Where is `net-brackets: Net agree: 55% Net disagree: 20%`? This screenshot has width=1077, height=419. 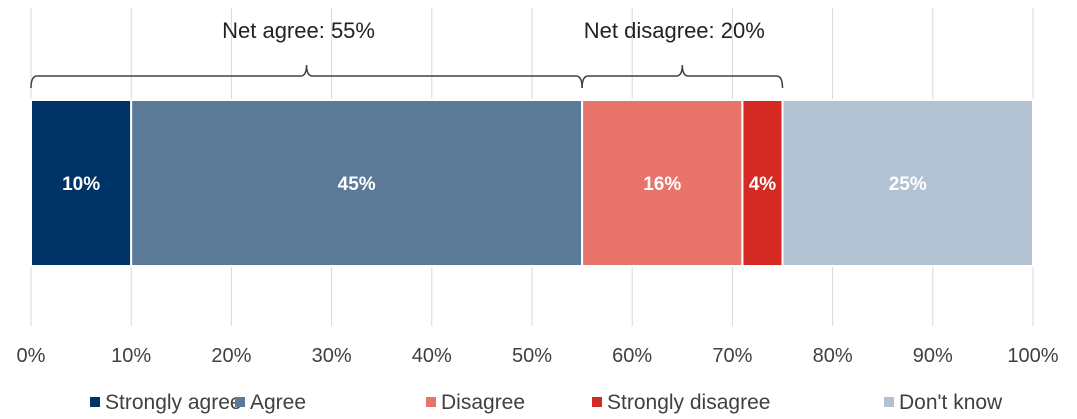 net-brackets: Net agree: 55% Net disagree: 20% is located at coordinates (407, 53).